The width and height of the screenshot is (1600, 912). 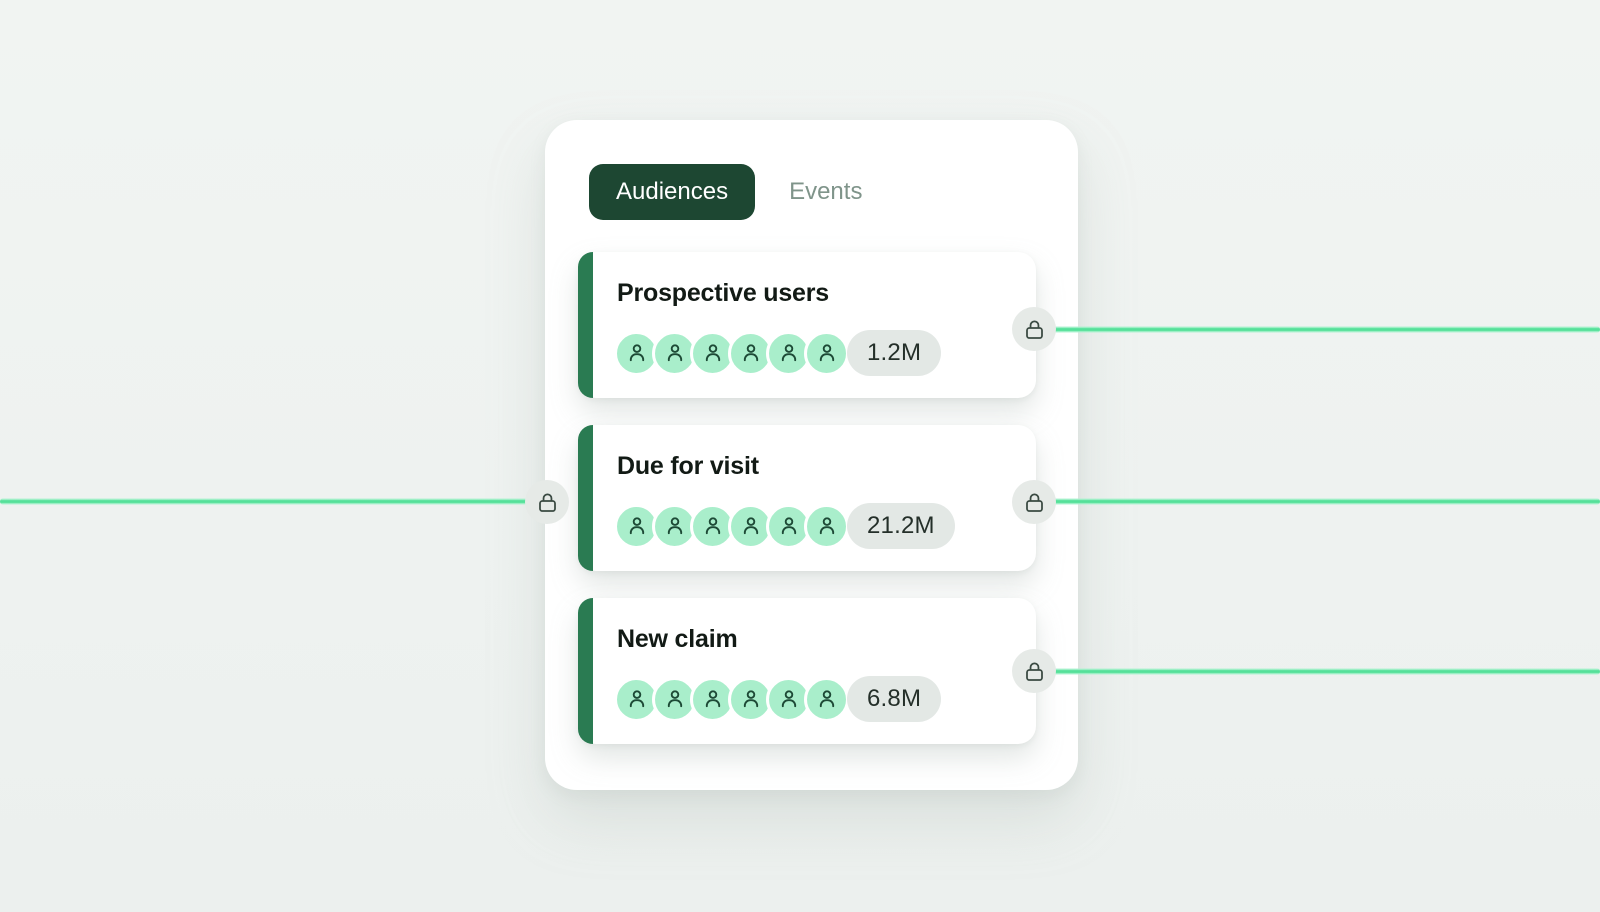 I want to click on avatar-row: 21.2M, so click(x=815, y=526).